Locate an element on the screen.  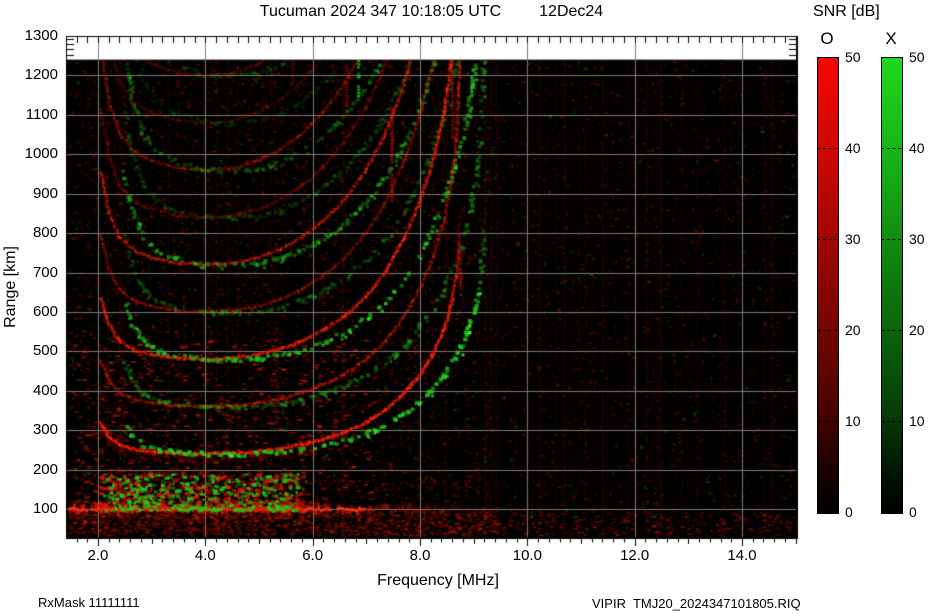
colorbar-title: SNR [dB] is located at coordinates (846, 11).